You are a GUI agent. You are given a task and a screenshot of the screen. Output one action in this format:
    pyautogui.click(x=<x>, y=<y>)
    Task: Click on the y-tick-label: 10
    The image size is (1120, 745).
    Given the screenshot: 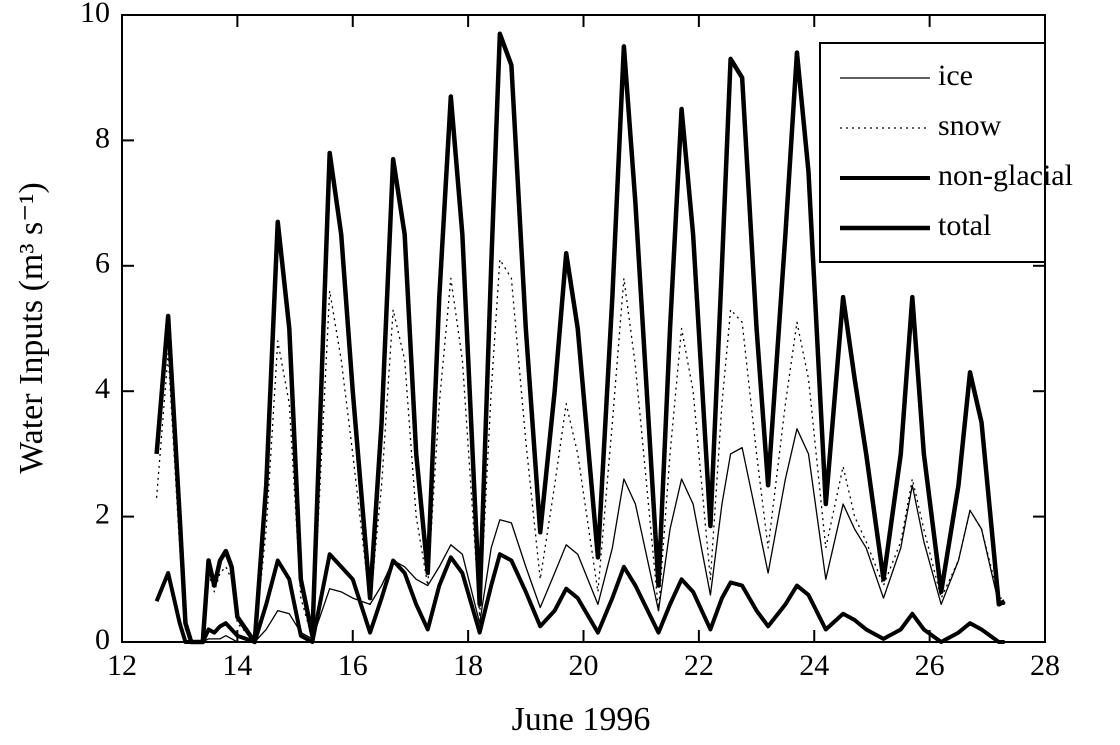 What is the action you would take?
    pyautogui.click(x=95, y=14)
    